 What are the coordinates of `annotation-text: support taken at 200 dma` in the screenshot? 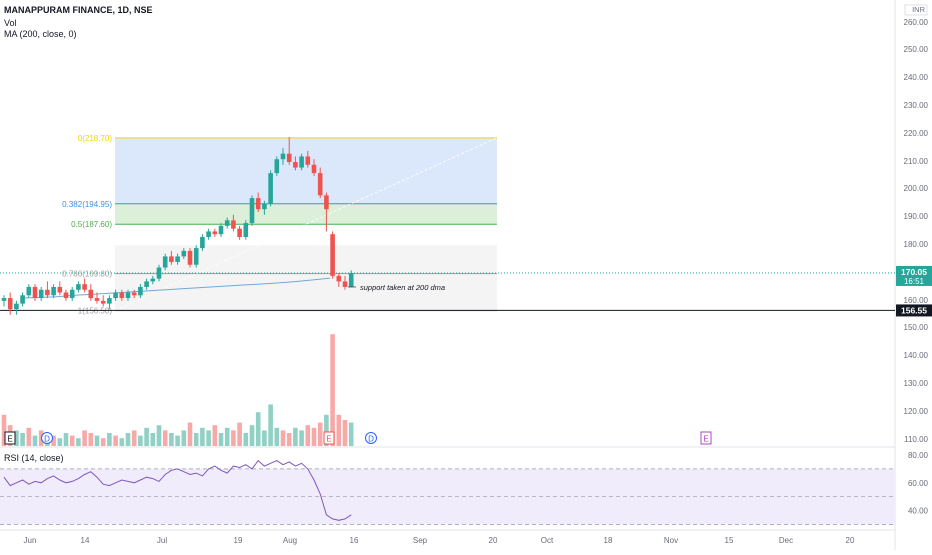 It's located at (402, 287).